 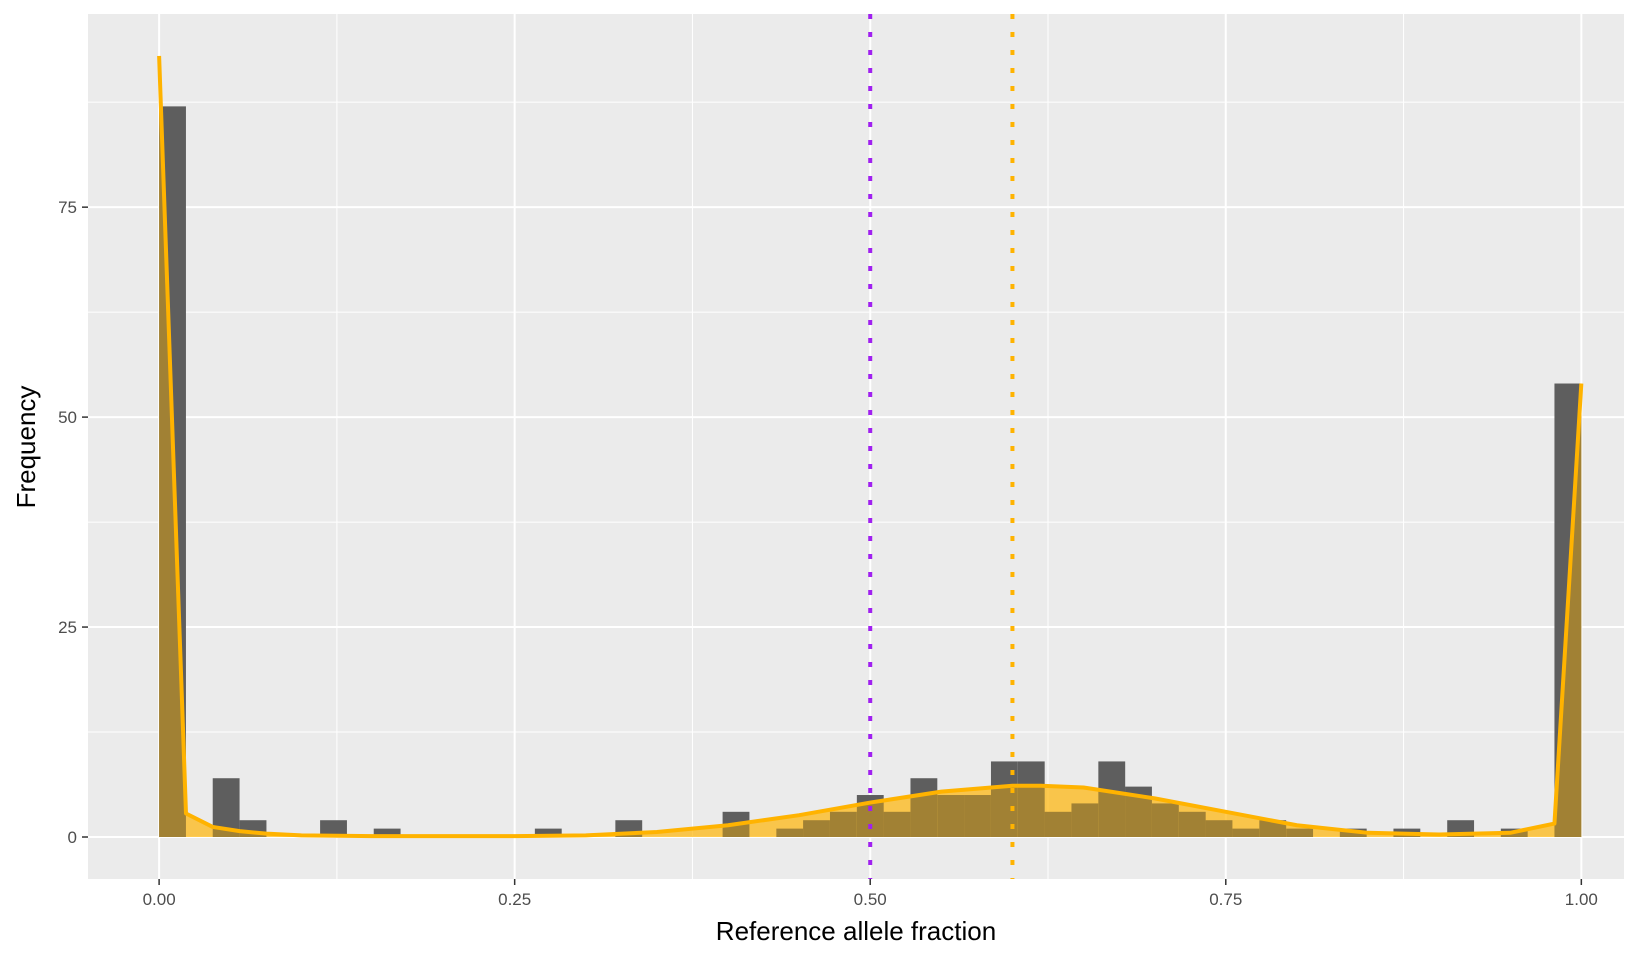 What do you see at coordinates (67, 417) in the screenshot?
I see `y-tick-label: 50` at bounding box center [67, 417].